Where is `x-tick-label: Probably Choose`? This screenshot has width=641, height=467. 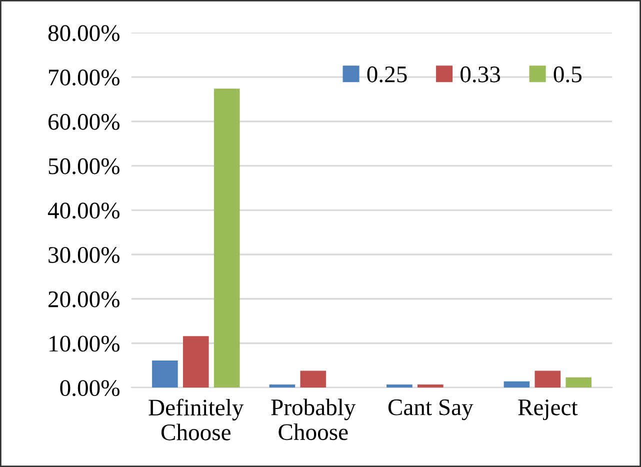 x-tick-label: Probably Choose is located at coordinates (313, 419).